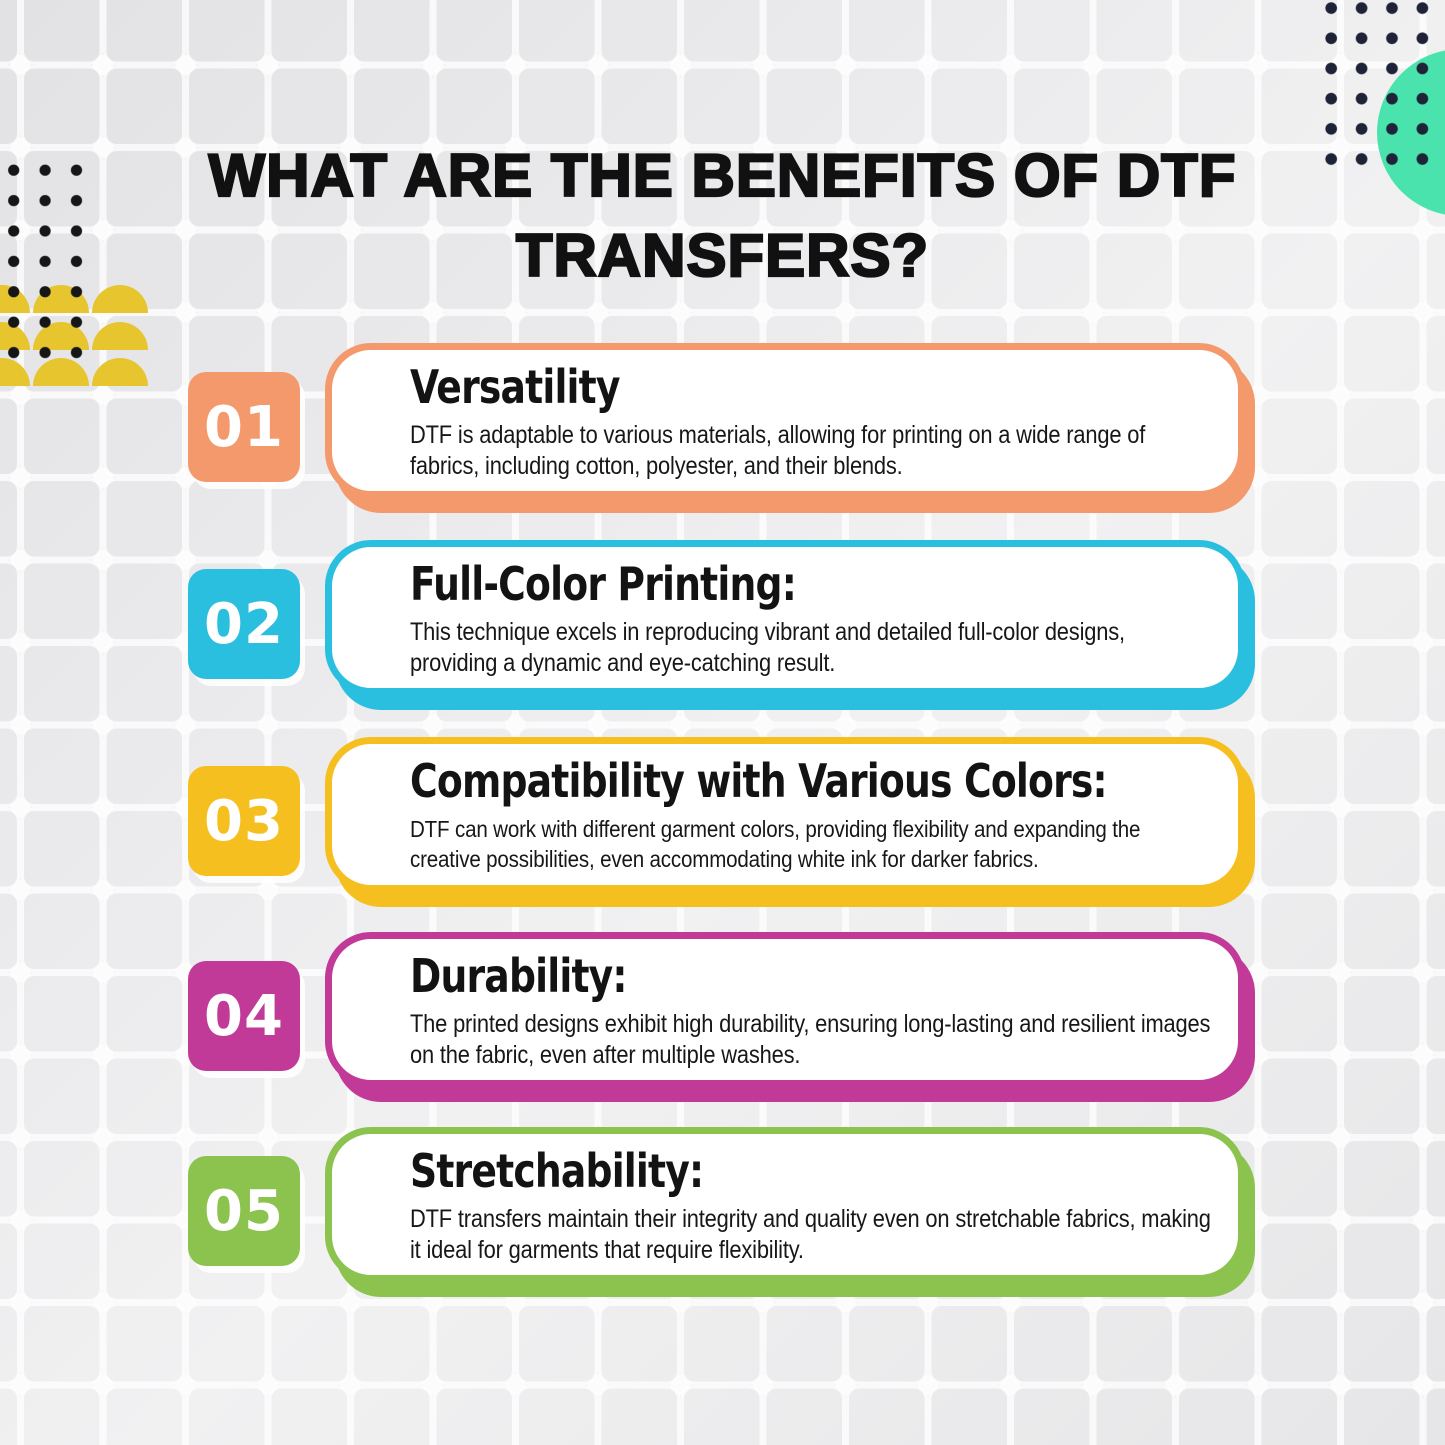  What do you see at coordinates (244, 624) in the screenshot?
I see `number-badge: 02` at bounding box center [244, 624].